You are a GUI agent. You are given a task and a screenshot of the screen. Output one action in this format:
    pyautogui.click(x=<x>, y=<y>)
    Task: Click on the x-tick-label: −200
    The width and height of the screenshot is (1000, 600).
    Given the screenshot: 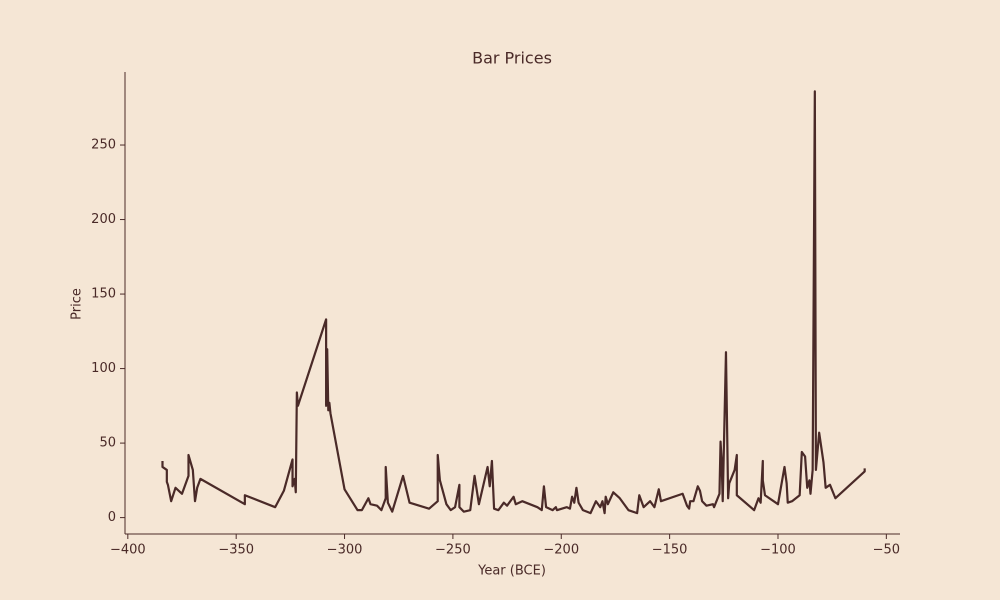 What is the action you would take?
    pyautogui.click(x=561, y=550)
    